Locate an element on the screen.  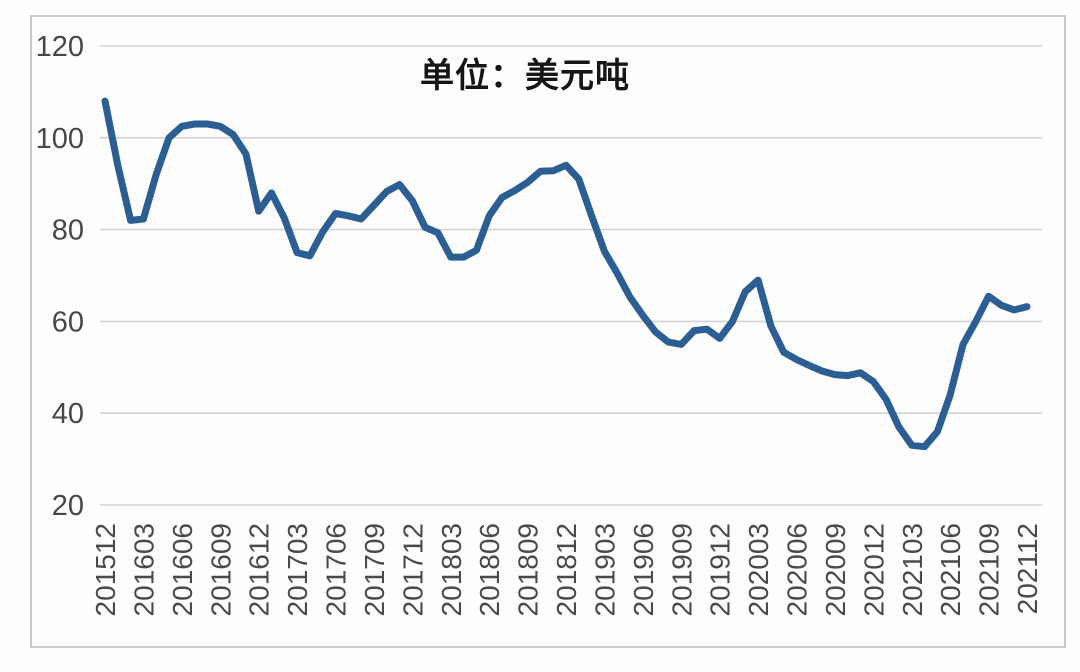
x-tick-label: 202103 is located at coordinates (912, 569).